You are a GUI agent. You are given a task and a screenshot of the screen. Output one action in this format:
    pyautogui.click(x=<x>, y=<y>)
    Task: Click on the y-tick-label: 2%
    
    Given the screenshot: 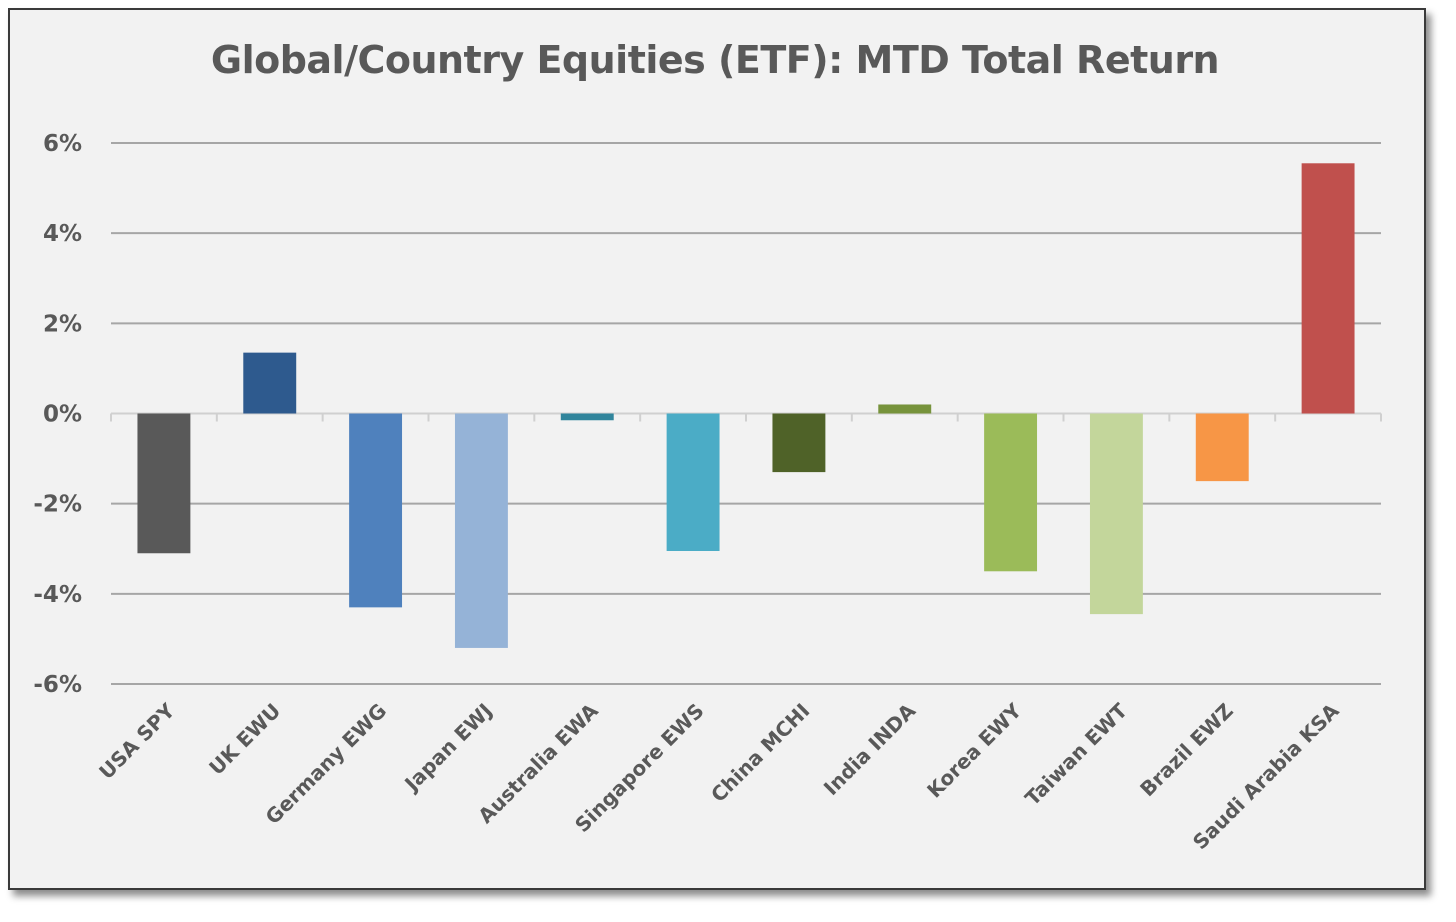 What is the action you would take?
    pyautogui.click(x=62, y=324)
    